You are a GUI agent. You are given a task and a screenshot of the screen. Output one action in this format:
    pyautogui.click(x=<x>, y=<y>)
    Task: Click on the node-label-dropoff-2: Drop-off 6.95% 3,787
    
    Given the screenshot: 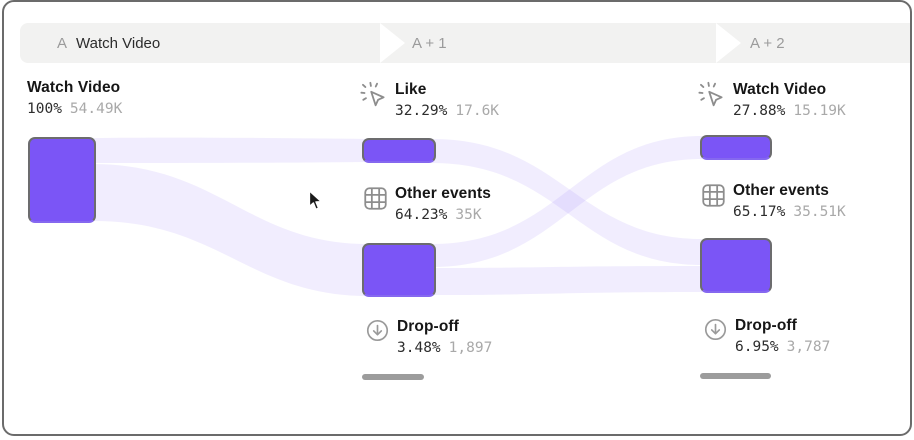 What is the action you would take?
    pyautogui.click(x=767, y=336)
    